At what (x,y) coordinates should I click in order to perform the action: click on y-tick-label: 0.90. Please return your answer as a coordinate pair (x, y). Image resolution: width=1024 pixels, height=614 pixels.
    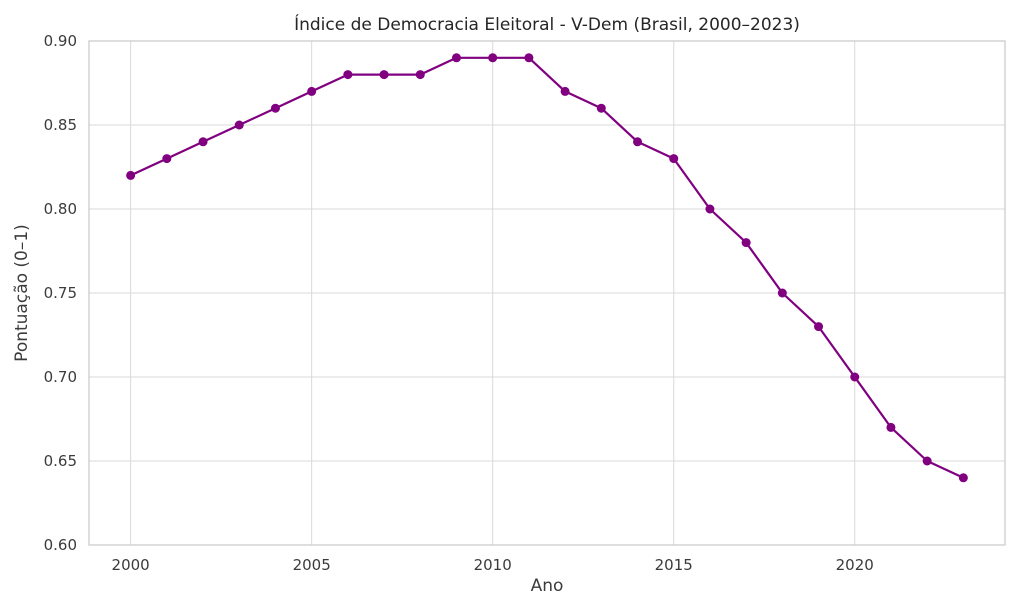
    Looking at the image, I should click on (60, 41).